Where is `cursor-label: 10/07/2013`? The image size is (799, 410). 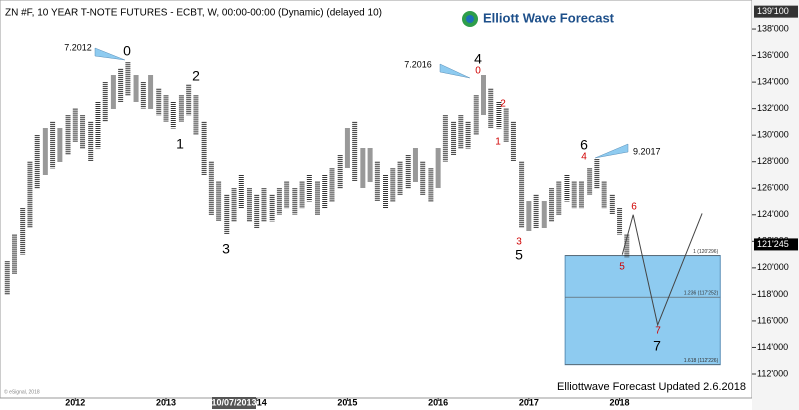 cursor-label: 10/07/2013 is located at coordinates (233, 402).